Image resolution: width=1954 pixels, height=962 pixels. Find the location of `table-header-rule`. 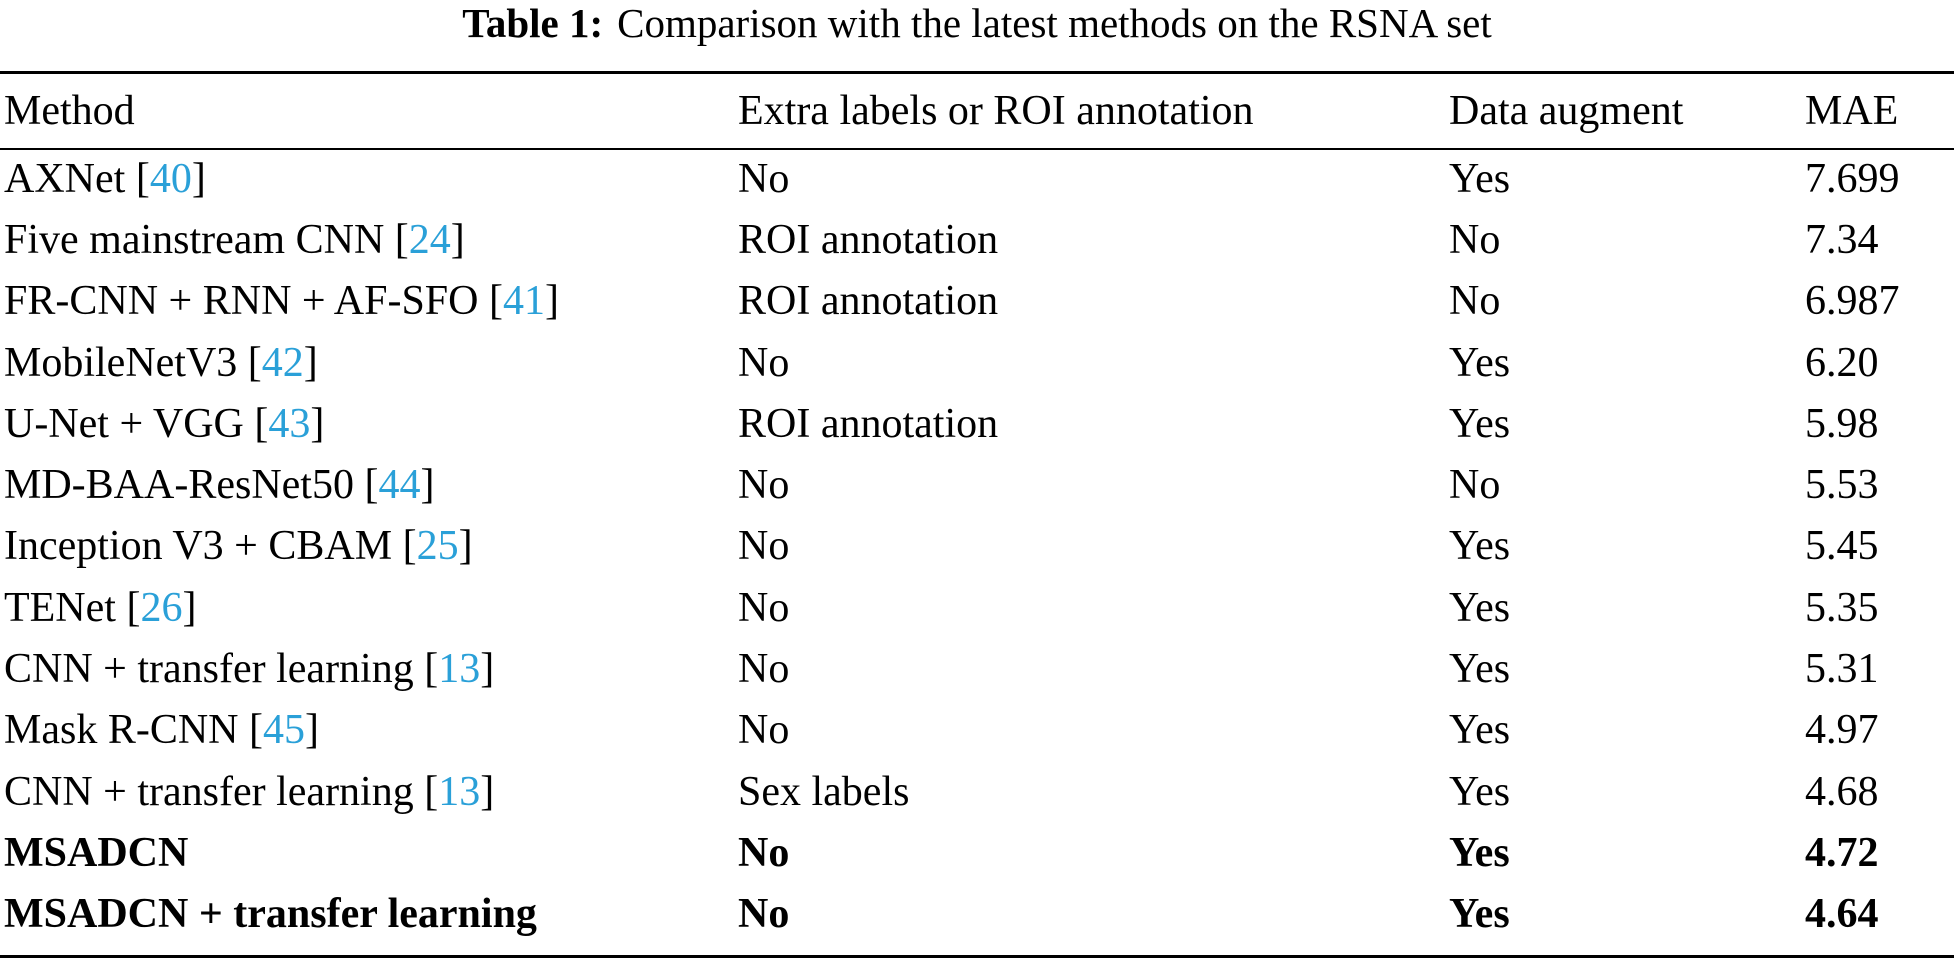

table-header-rule is located at coordinates (977, 149).